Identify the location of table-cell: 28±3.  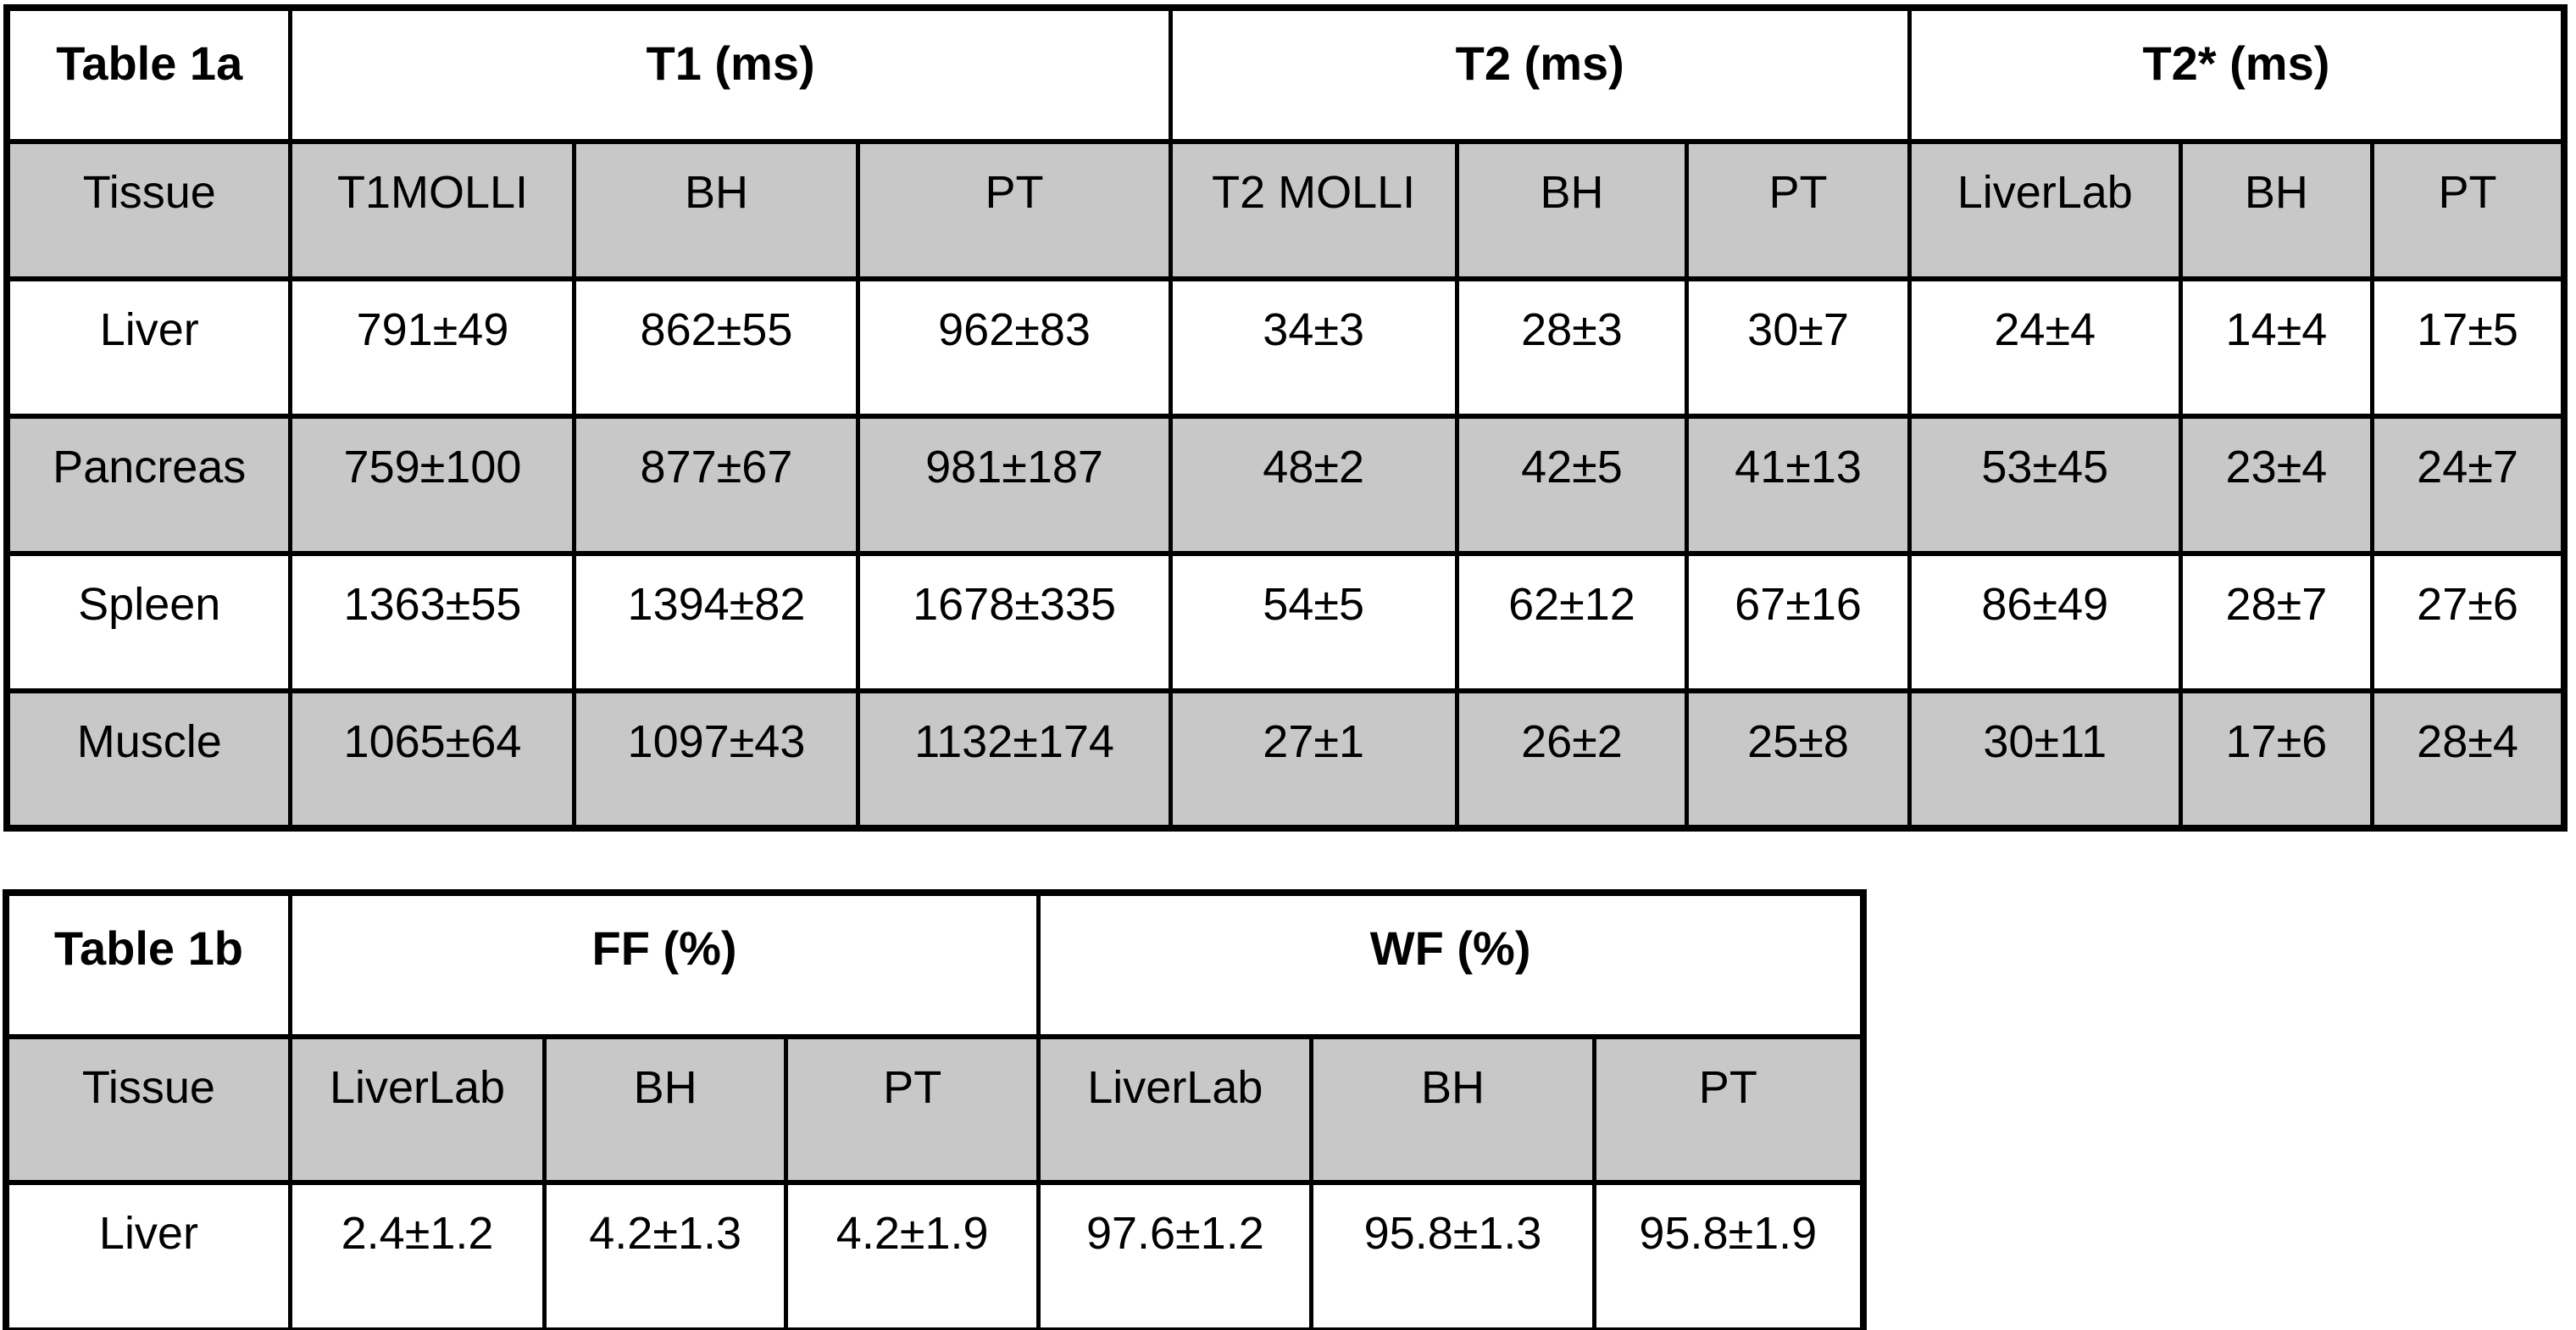
(1572, 347).